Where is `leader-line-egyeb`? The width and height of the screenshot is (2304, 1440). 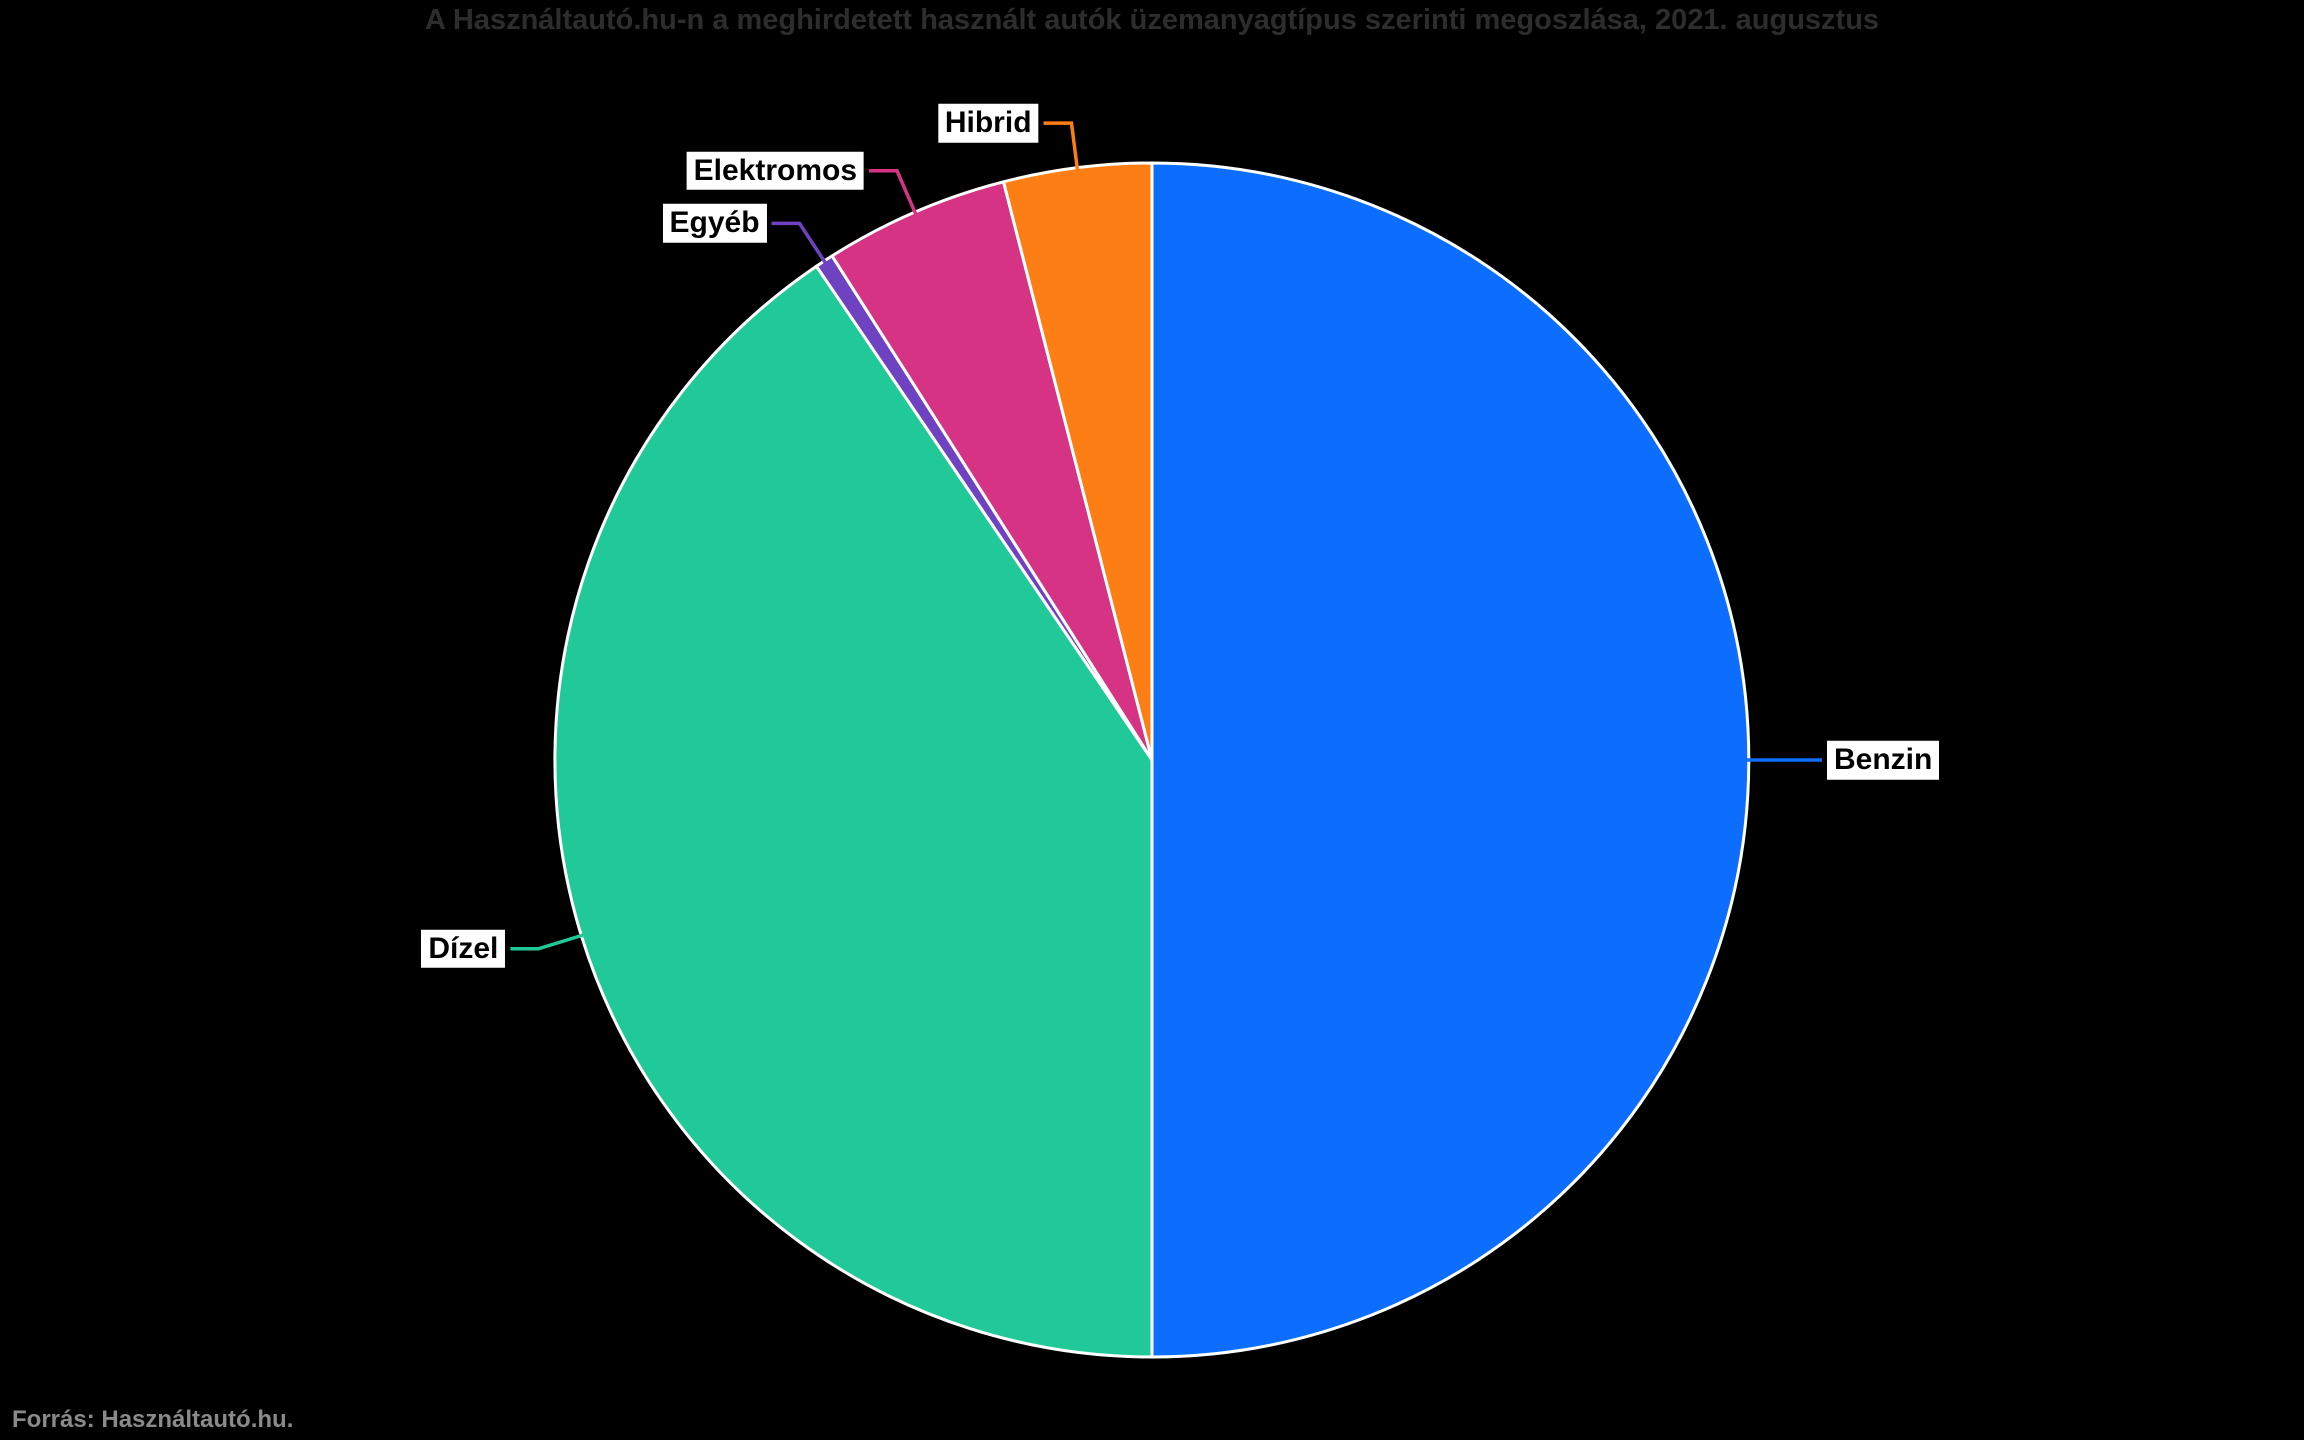
leader-line-egyeb is located at coordinates (799, 242).